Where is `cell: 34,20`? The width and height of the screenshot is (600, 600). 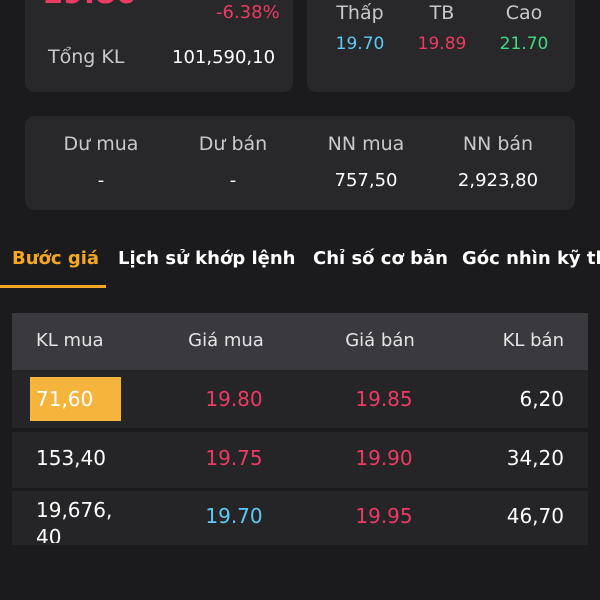
cell: 34,20 is located at coordinates (535, 458).